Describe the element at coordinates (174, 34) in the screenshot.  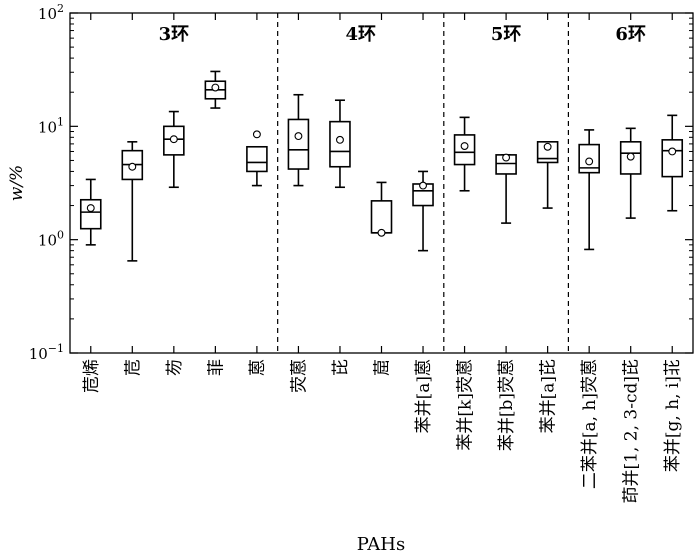
I see `group-label: 3环` at that location.